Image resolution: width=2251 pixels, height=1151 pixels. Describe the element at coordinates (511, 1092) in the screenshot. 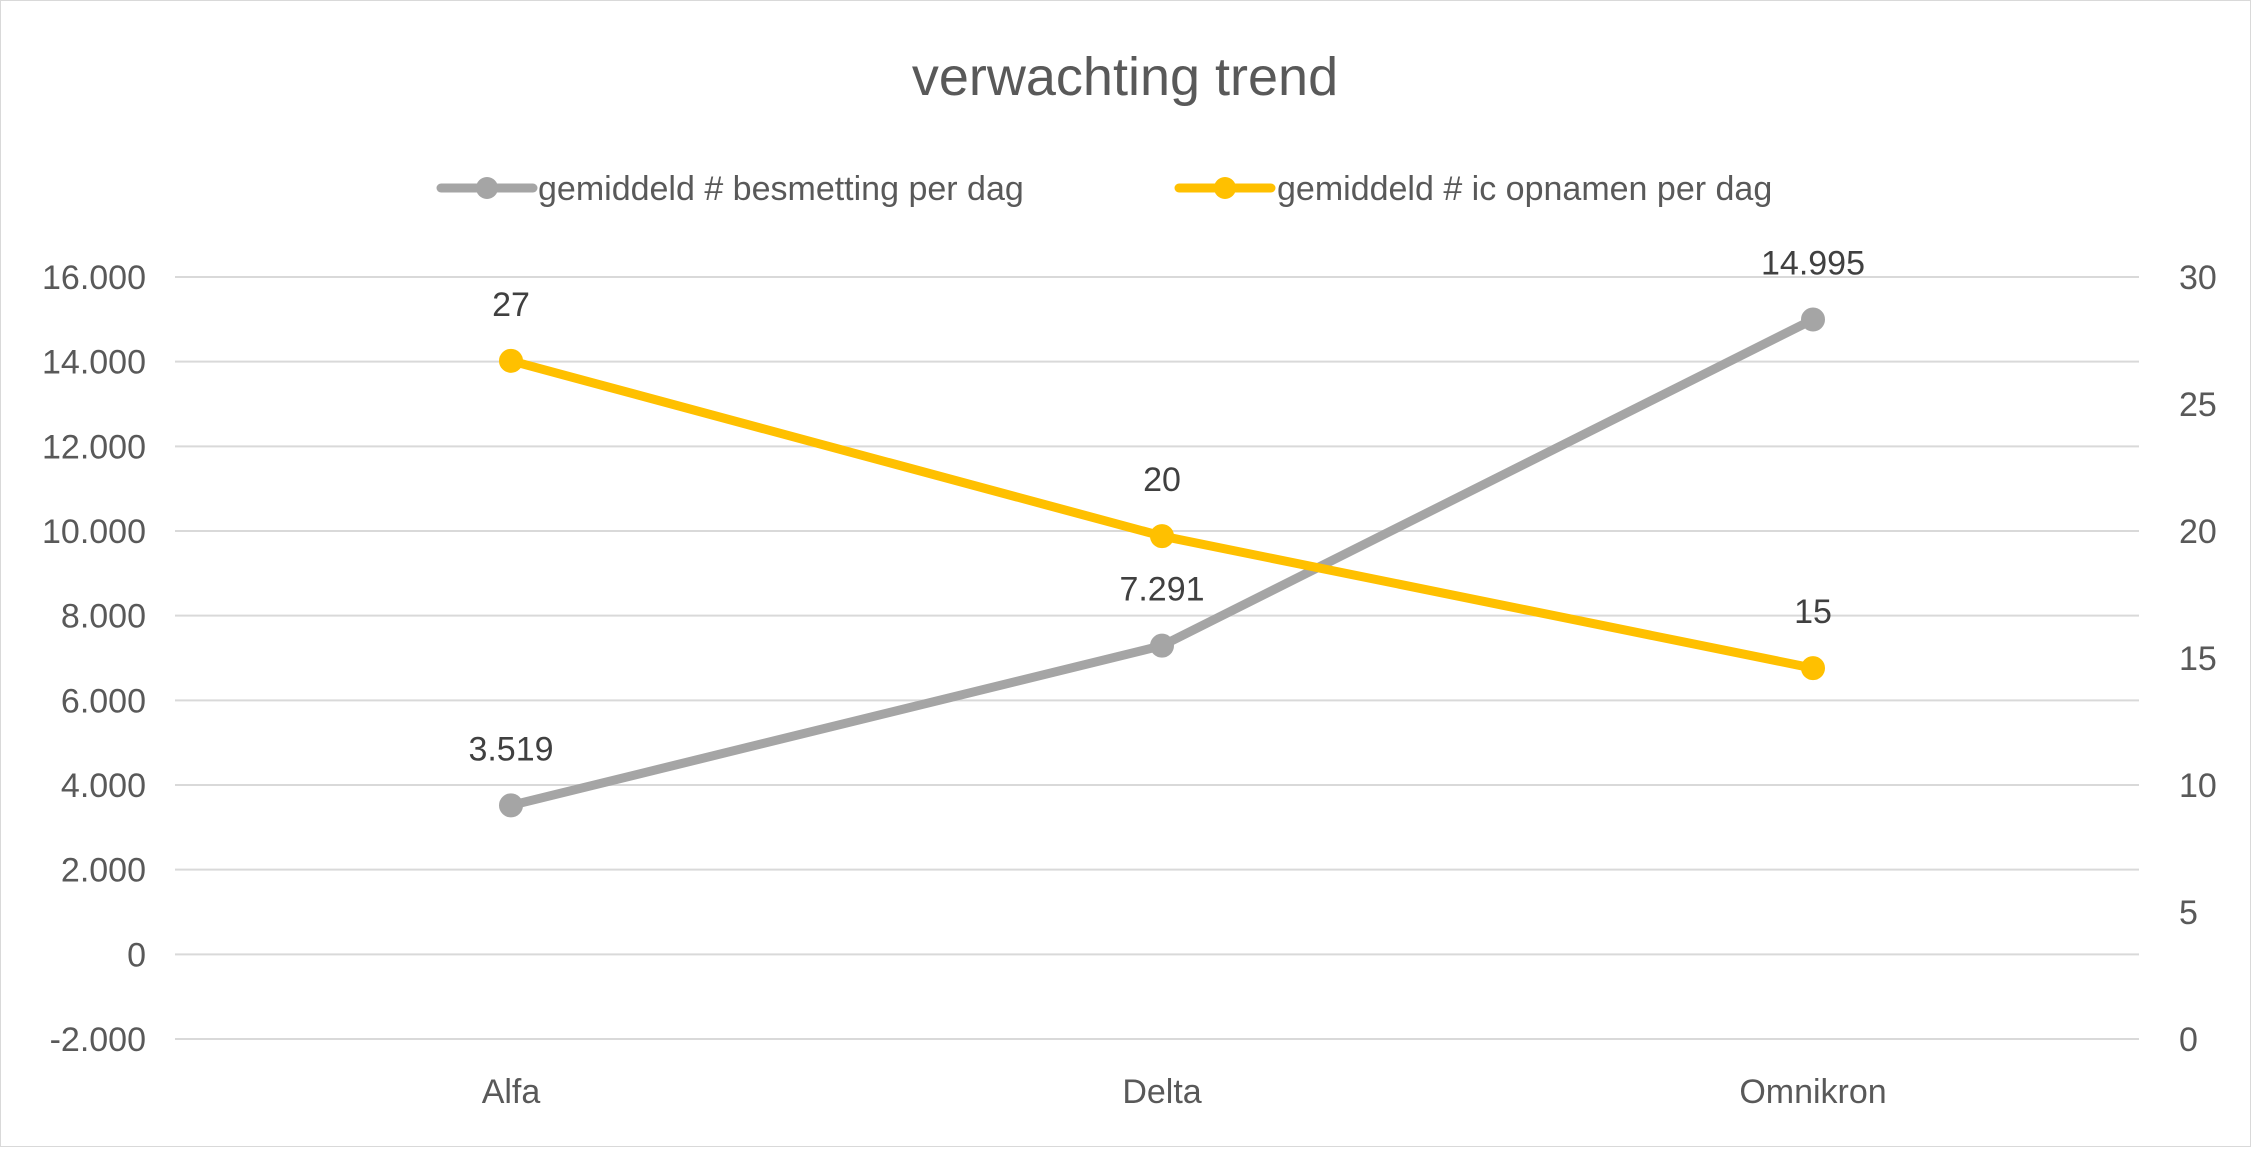

I see `x-category-label: Alfa` at that location.